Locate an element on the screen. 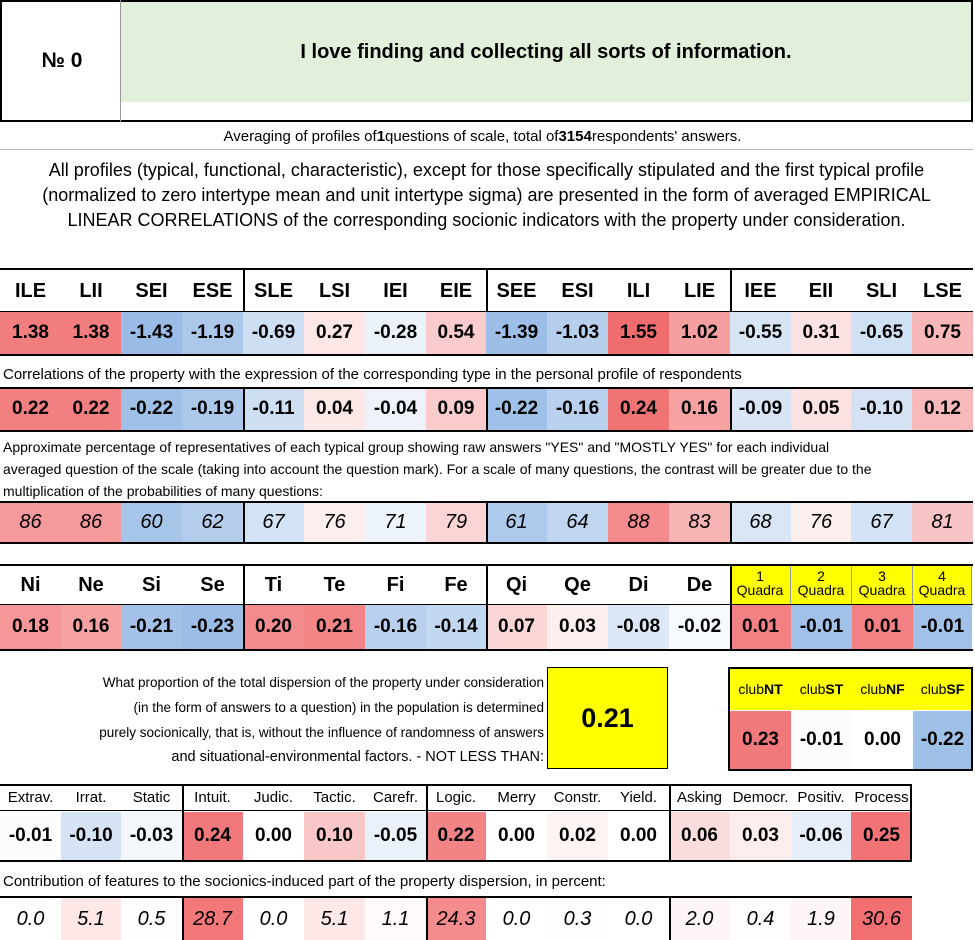 Image resolution: width=975 pixels, height=940 pixels. type-header: LII is located at coordinates (91, 290).